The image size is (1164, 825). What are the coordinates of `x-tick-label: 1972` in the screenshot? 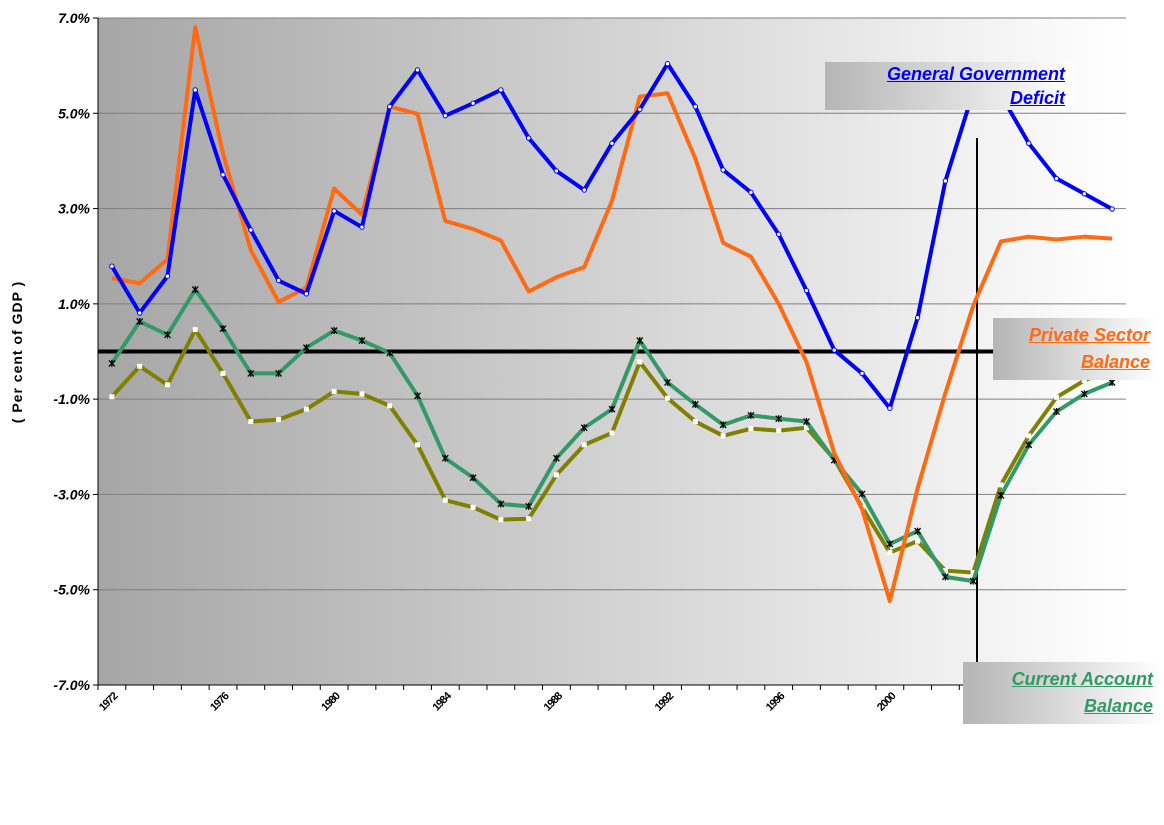 It's located at (109, 702).